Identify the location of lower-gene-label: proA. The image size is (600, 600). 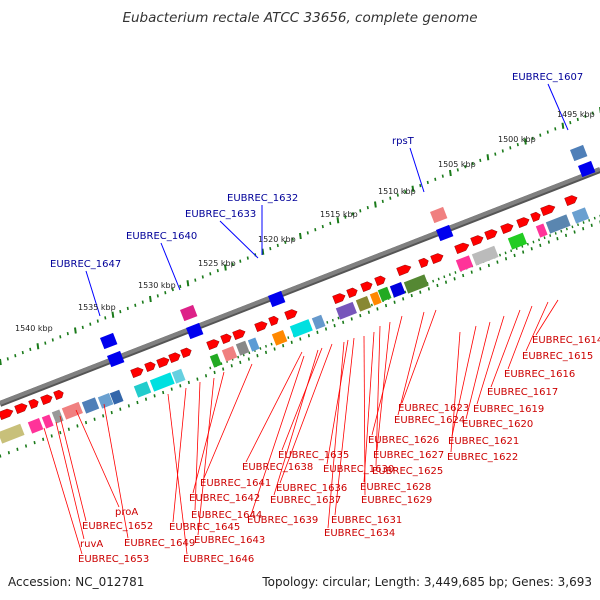
(126, 512).